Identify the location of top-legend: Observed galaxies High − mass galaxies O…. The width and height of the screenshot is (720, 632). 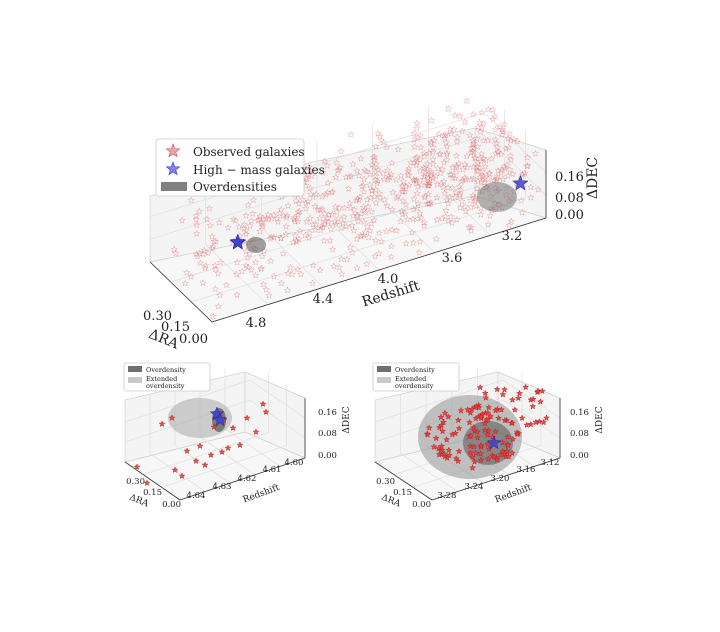
(240, 167).